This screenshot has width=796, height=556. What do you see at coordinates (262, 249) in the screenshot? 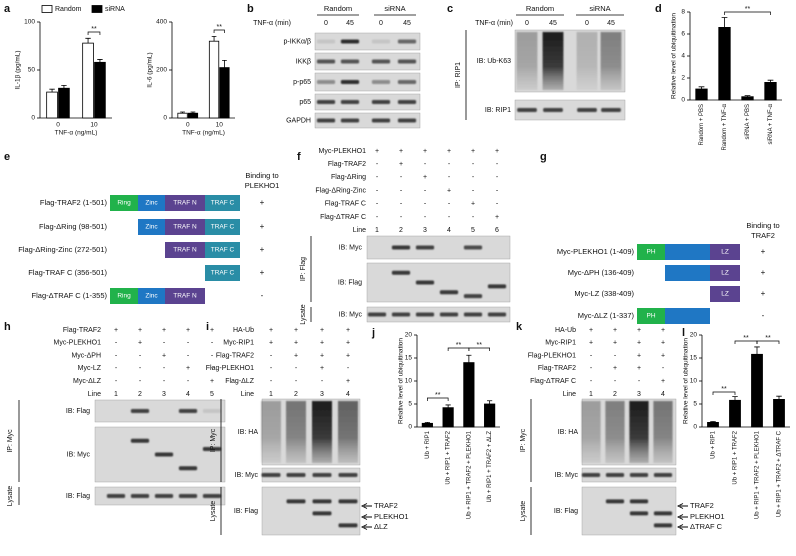
I see `binding-value: +` at bounding box center [262, 249].